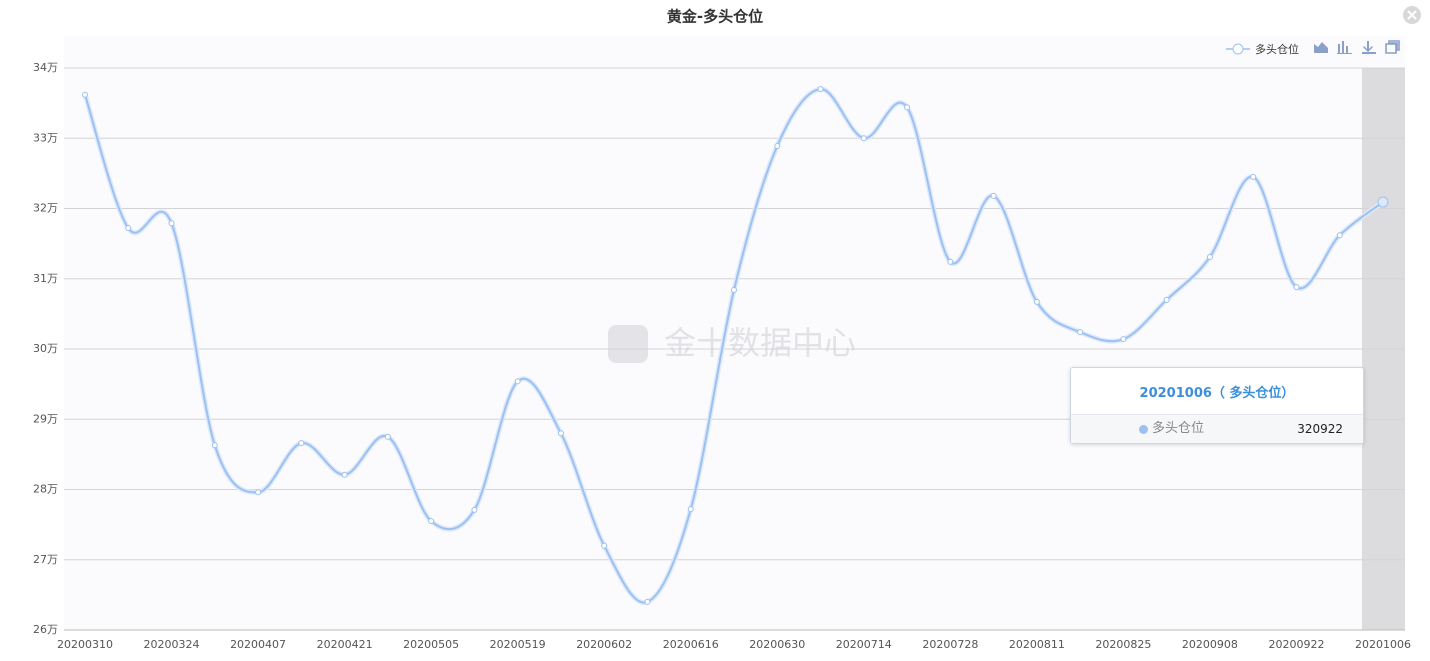 The image size is (1430, 661). Describe the element at coordinates (45, 418) in the screenshot. I see `y-tick-label: 29万` at that location.